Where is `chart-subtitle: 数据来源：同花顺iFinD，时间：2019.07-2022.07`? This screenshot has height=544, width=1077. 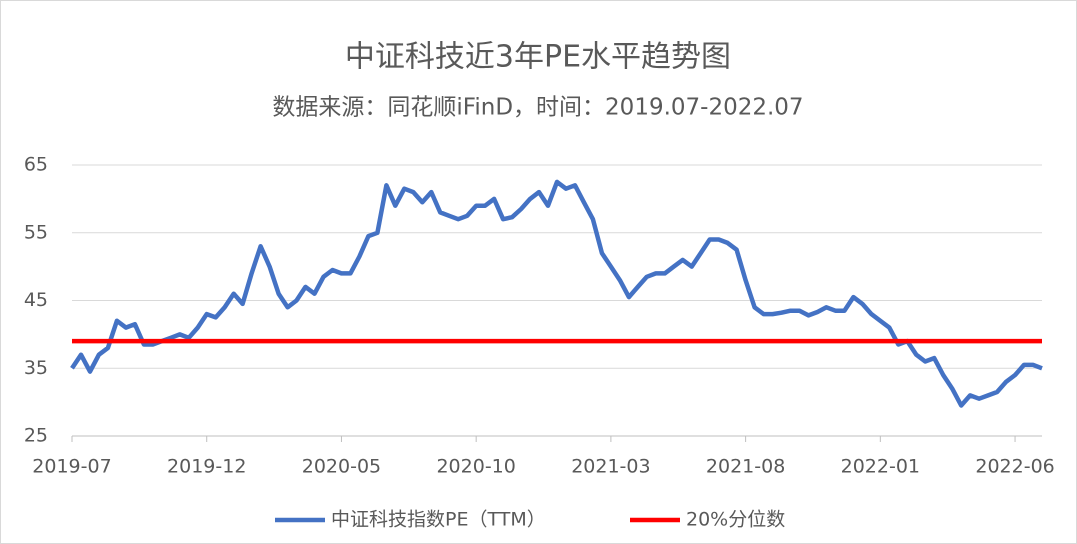
chart-subtitle: 数据来源：同花顺iFinD，时间：2019.07-2022.07 is located at coordinates (537, 108).